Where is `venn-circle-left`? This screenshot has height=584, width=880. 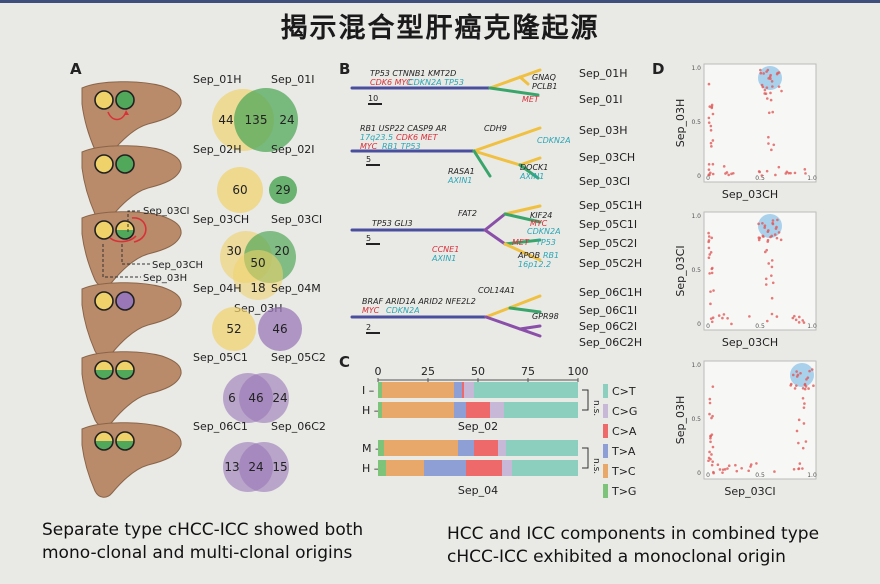
venn-circle-left is located at coordinates (240, 190).